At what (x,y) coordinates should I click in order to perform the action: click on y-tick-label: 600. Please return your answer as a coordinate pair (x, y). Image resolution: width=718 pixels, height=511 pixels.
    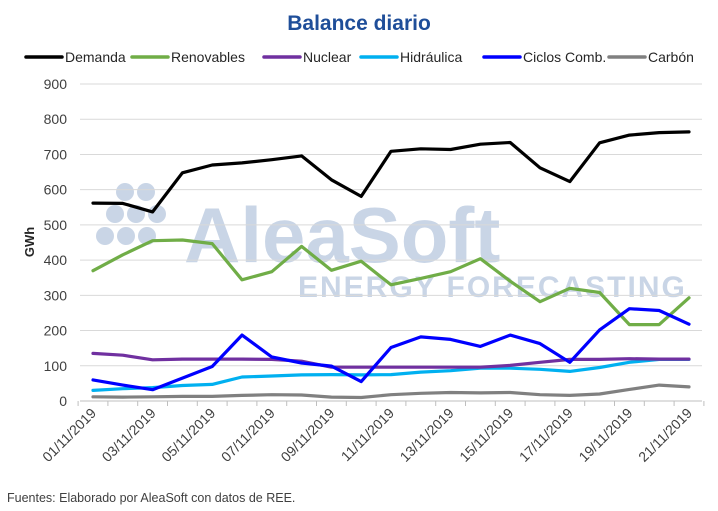
    Looking at the image, I should click on (56, 190).